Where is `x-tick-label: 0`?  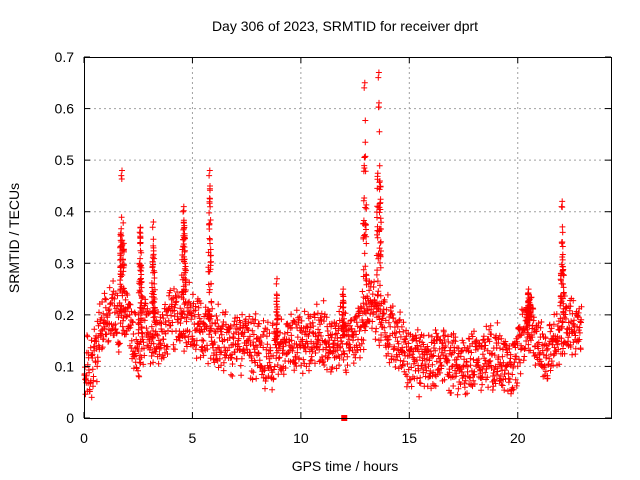 x-tick-label: 0 is located at coordinates (84, 438).